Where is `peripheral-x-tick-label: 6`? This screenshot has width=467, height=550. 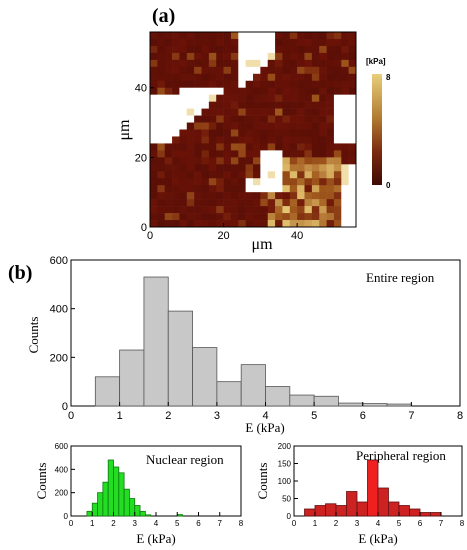 peripheral-x-tick-label: 6 is located at coordinates (420, 523).